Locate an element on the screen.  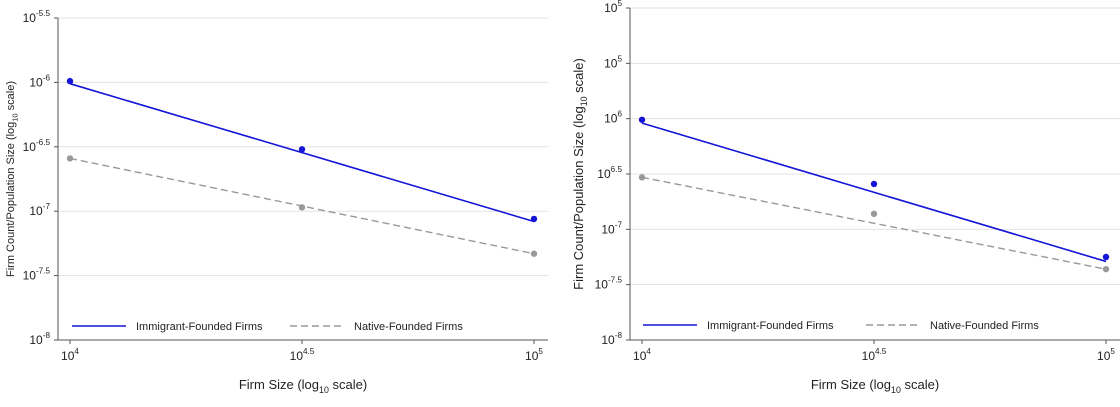
y-tick-label: 10⁻⁶ is located at coordinates (39, 81).